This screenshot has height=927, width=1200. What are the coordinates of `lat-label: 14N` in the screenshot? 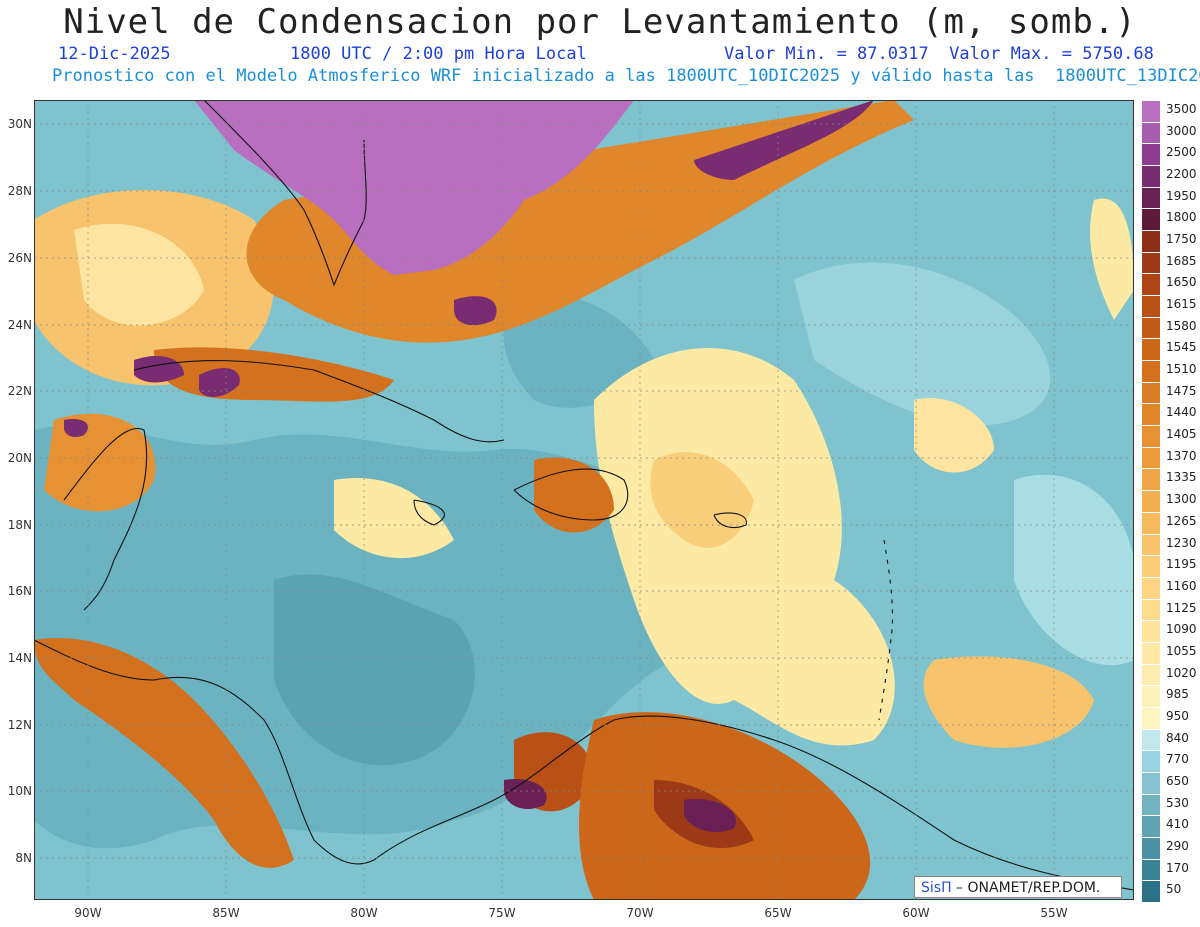 It's located at (19, 658).